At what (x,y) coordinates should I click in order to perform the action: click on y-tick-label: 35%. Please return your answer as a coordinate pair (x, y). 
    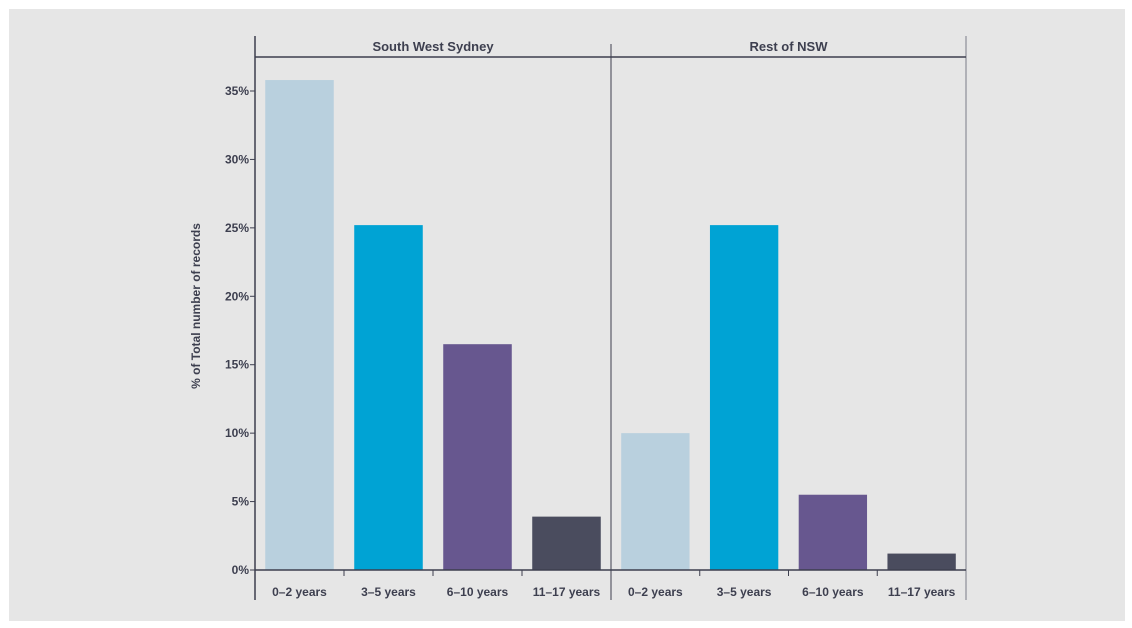
    Looking at the image, I should click on (237, 91).